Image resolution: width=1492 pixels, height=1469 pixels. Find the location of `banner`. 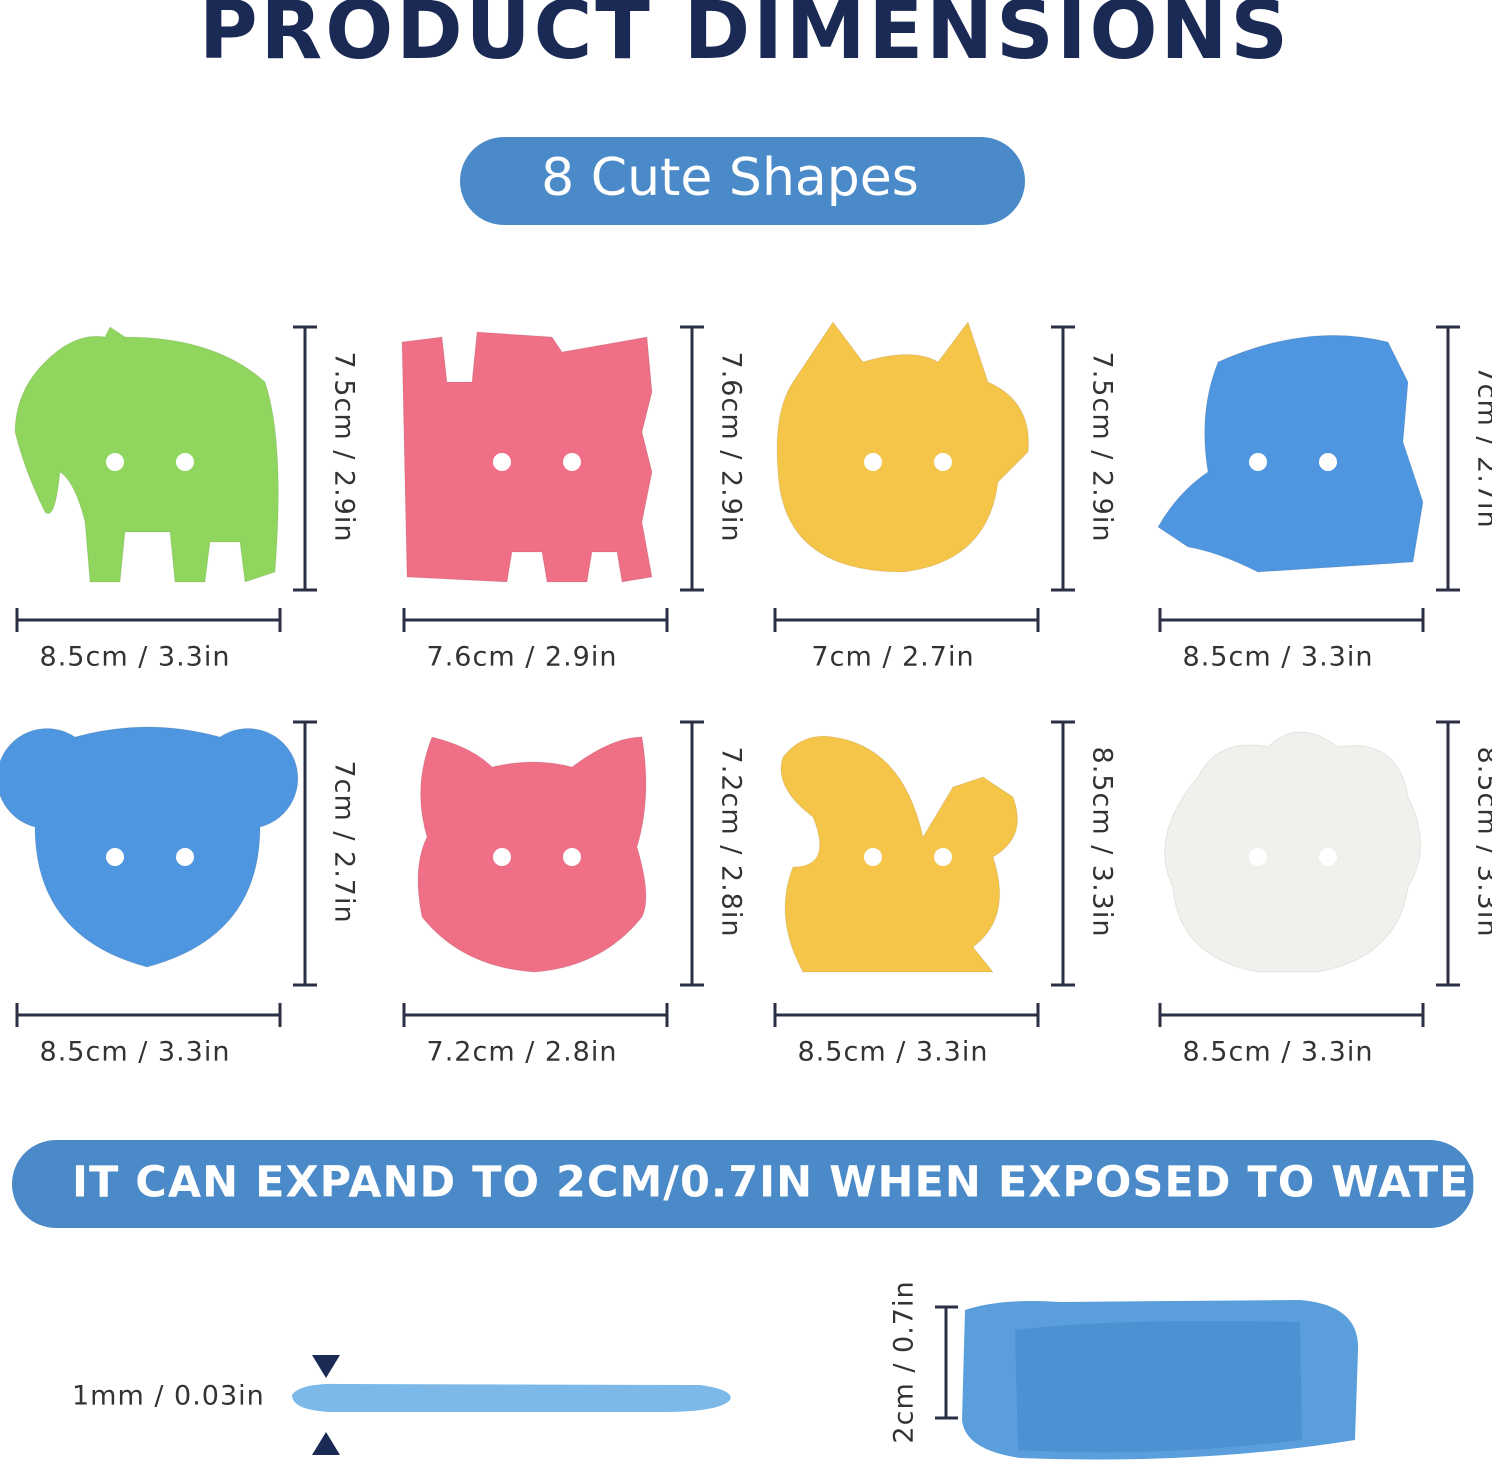

banner is located at coordinates (743, 1184).